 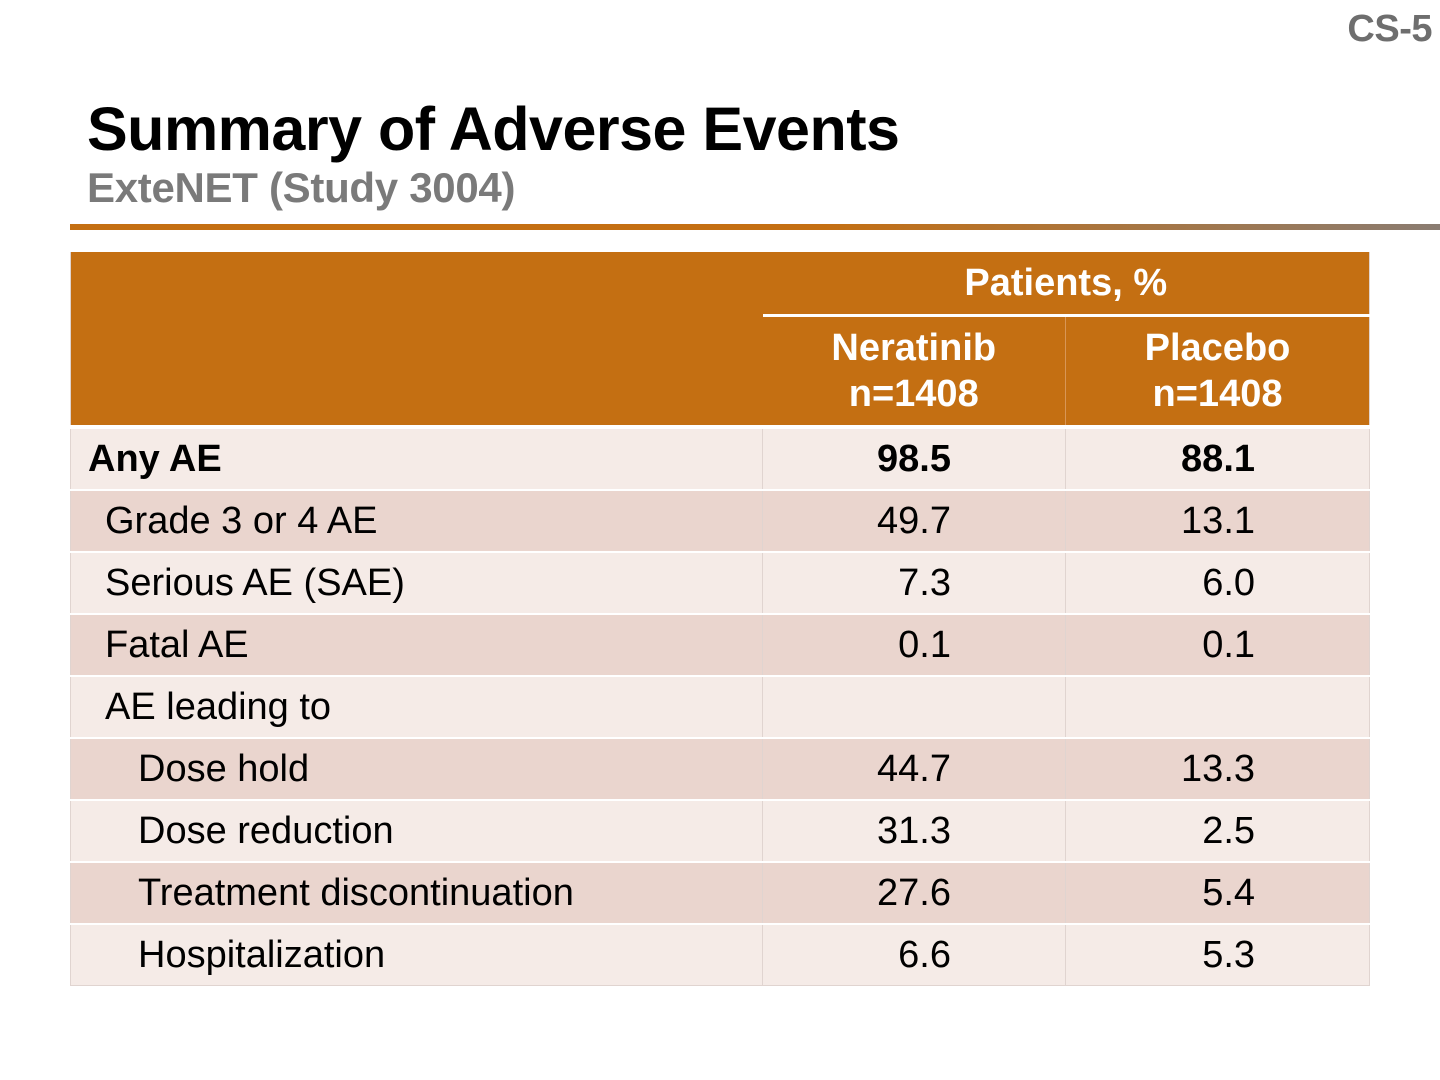 I want to click on row-label: Dose reduction, so click(x=416, y=830).